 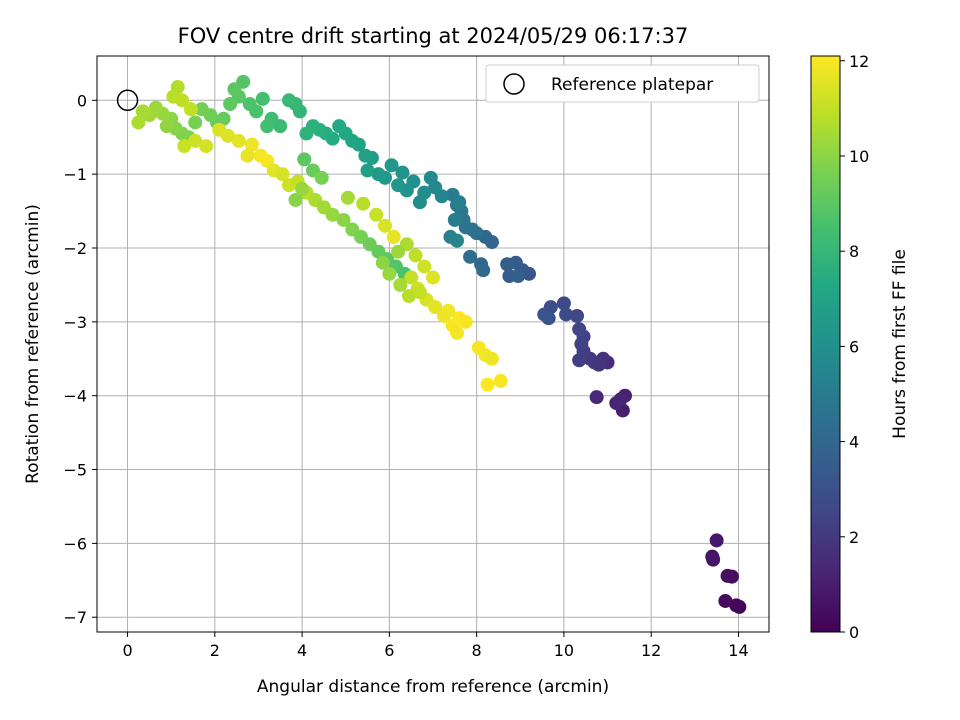 What do you see at coordinates (738, 650) in the screenshot?
I see `x-tick-label: 14` at bounding box center [738, 650].